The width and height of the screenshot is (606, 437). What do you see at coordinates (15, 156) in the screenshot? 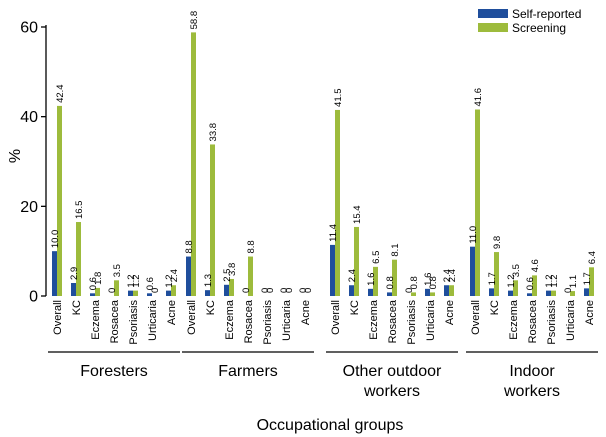
I see `y-axis-label: %` at bounding box center [15, 156].